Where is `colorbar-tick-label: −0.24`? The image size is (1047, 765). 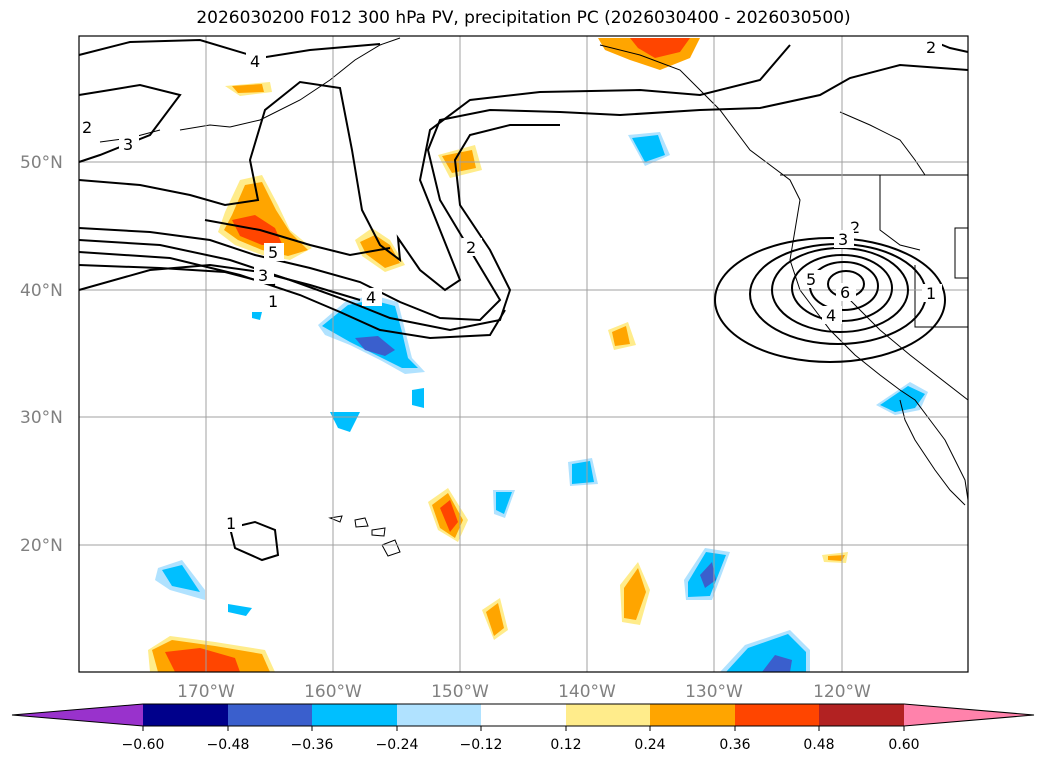
colorbar-tick-label: −0.24 is located at coordinates (397, 745).